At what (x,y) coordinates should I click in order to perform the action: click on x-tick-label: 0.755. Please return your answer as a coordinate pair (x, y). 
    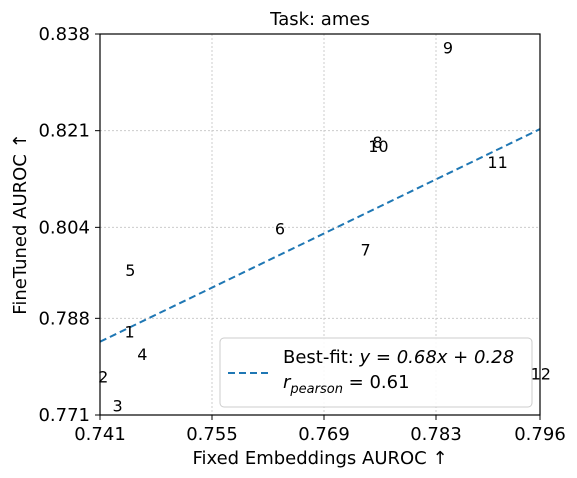
    Looking at the image, I should click on (212, 434).